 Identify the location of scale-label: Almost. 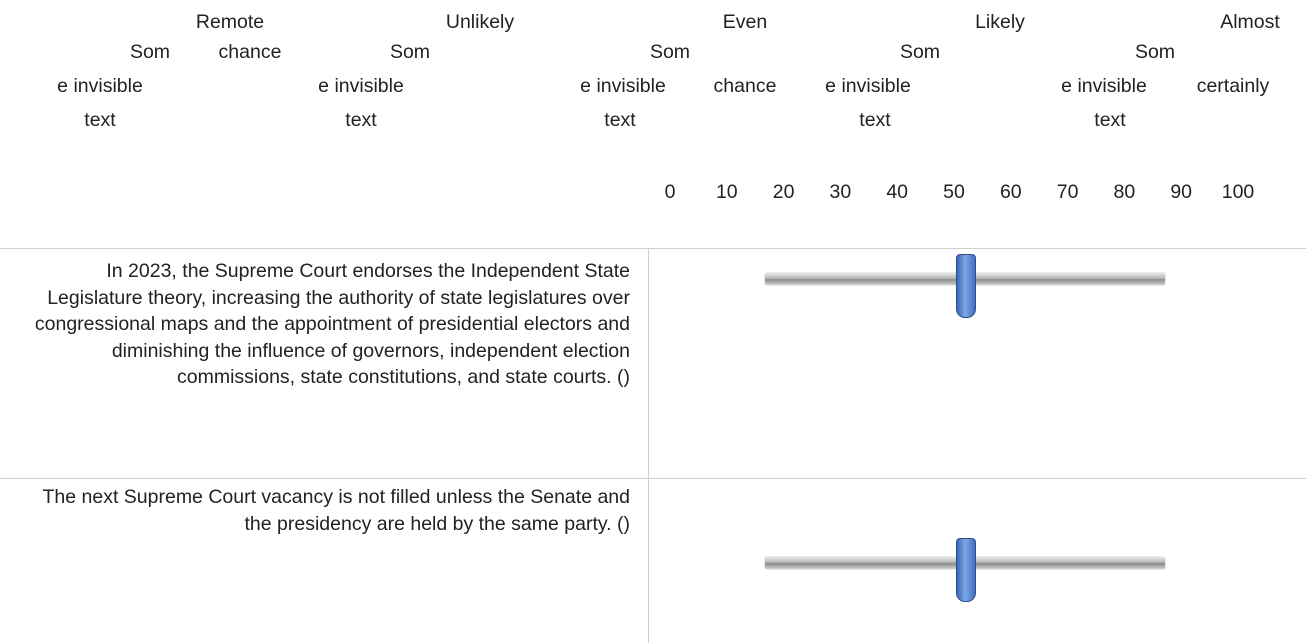
(1250, 22).